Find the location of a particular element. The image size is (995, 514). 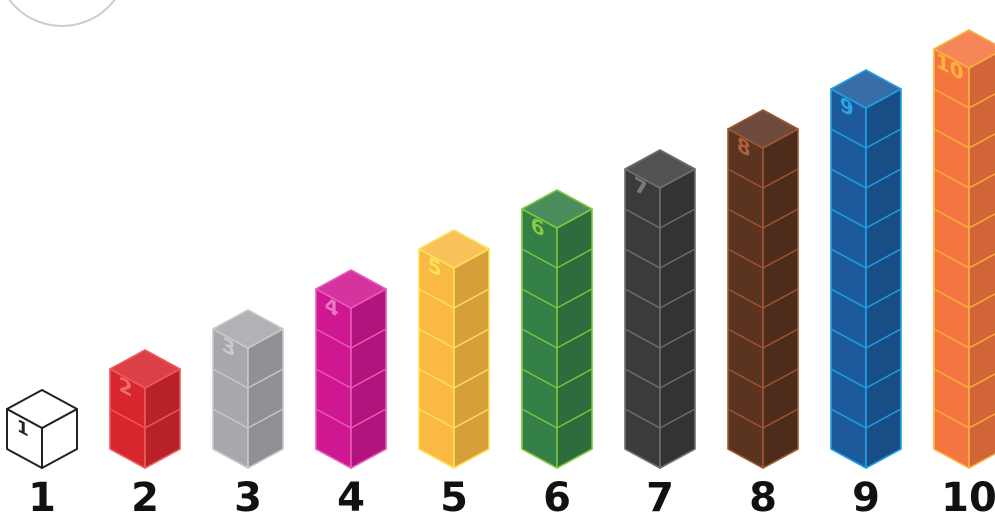

corner-circle is located at coordinates (62, 13).